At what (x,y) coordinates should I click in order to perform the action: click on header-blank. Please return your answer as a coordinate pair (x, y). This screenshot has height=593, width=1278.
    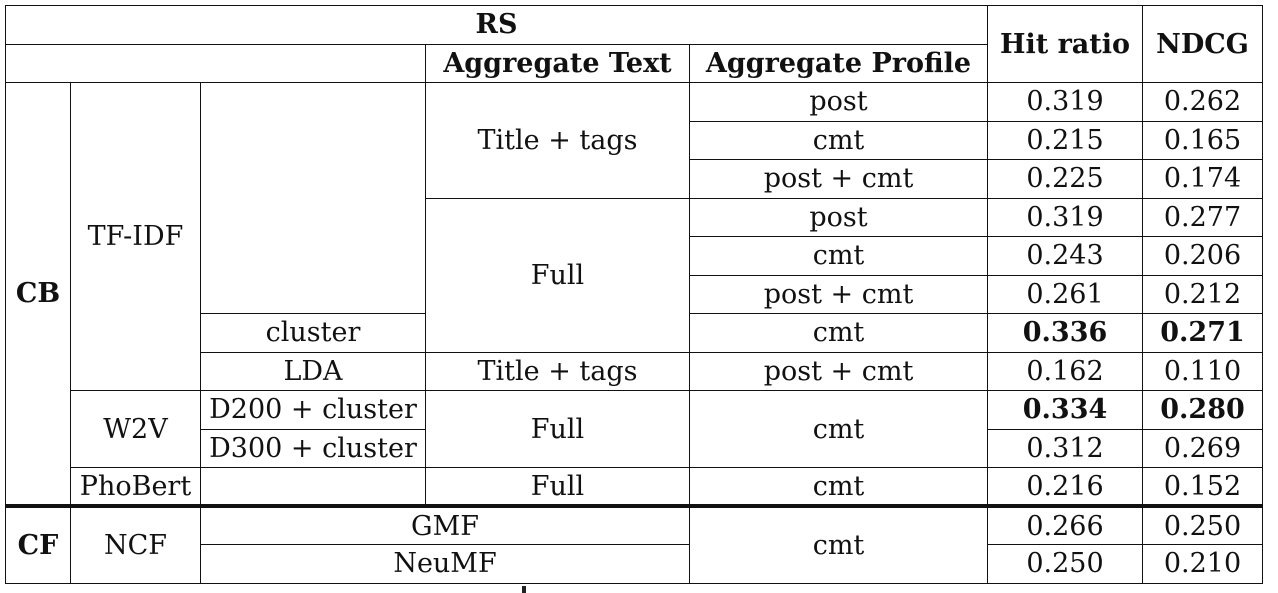
    Looking at the image, I should click on (215, 63).